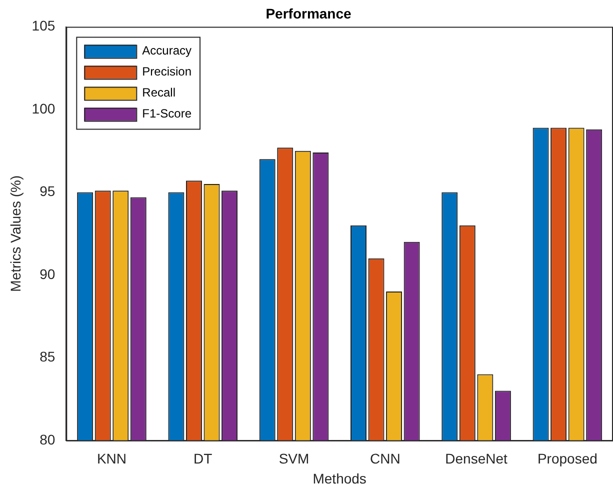 The height and width of the screenshot is (488, 613). I want to click on y-axis-title: Metrics Values (%), so click(15, 233).